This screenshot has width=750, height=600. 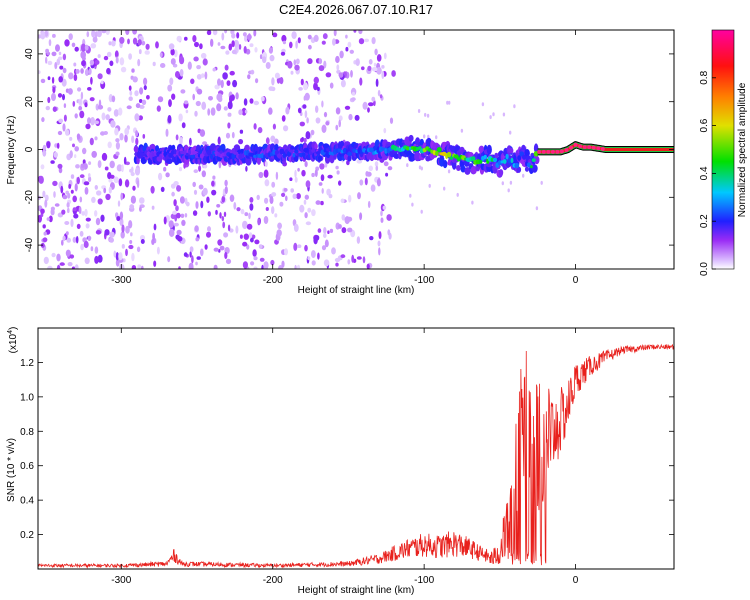 I want to click on colorbar-tick-label: 0.4, so click(x=704, y=173).